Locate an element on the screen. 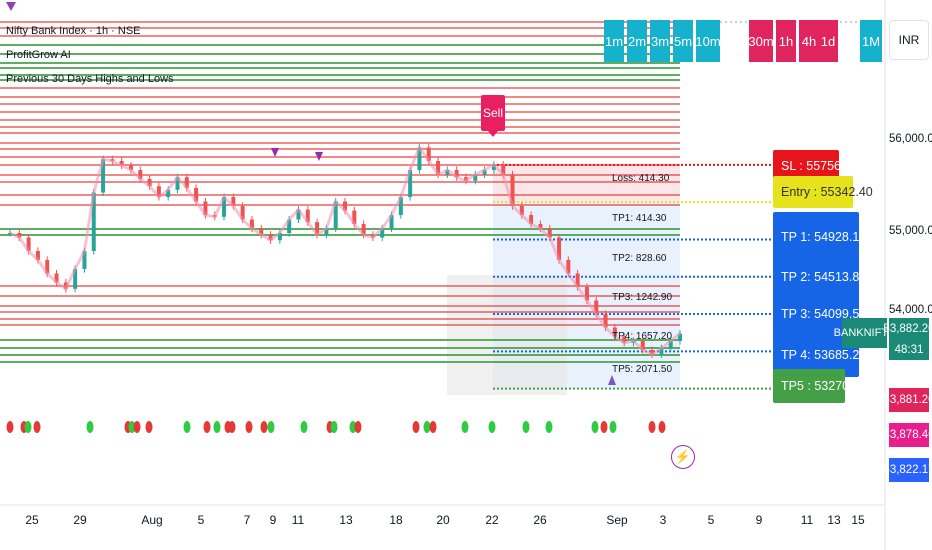  tp1-box: TP 1: 54928.10 ✓ is located at coordinates (826, 236).